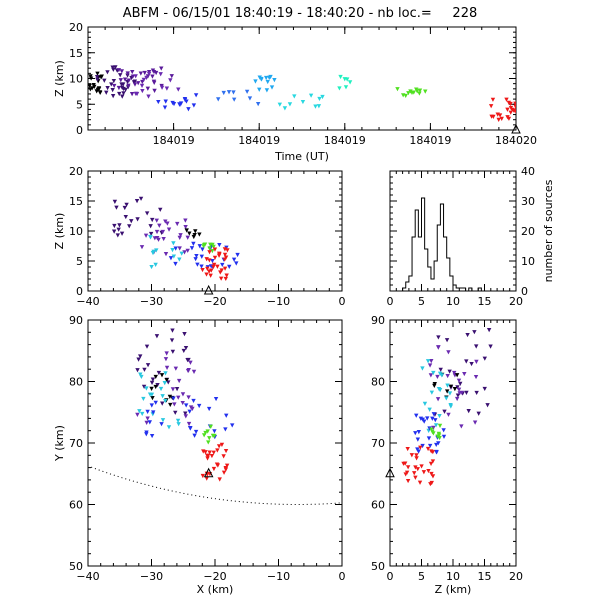  What do you see at coordinates (528, 231) in the screenshot?
I see `y-tick-label: 20` at bounding box center [528, 231].